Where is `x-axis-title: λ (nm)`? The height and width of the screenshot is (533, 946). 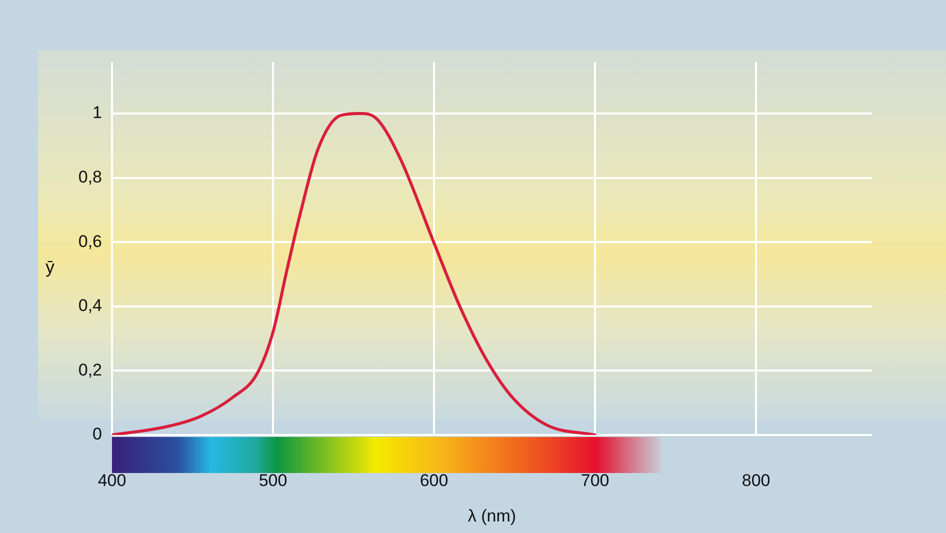
x-axis-title: λ (nm) is located at coordinates (492, 516).